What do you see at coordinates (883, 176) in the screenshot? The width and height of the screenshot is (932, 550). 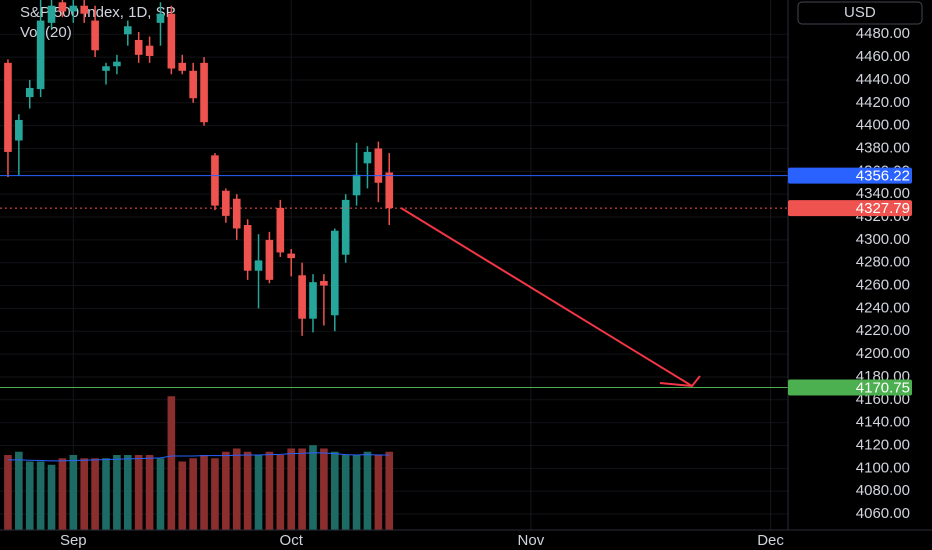 I see `price-label: 4356.22` at bounding box center [883, 176].